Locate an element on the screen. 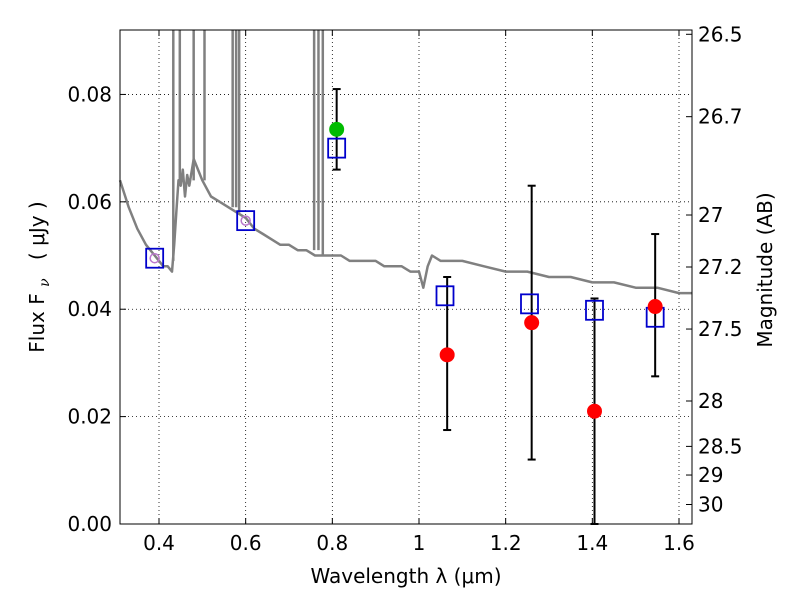  x-tick-label-0: 0.4 is located at coordinates (159, 543).